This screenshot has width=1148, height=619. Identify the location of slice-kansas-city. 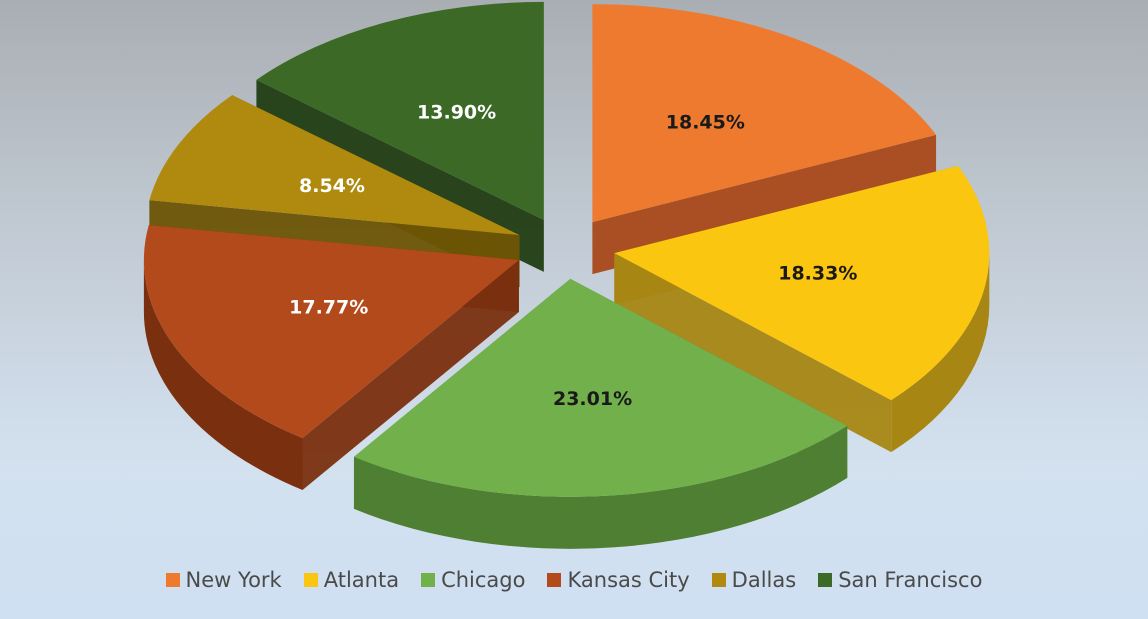
(331, 358).